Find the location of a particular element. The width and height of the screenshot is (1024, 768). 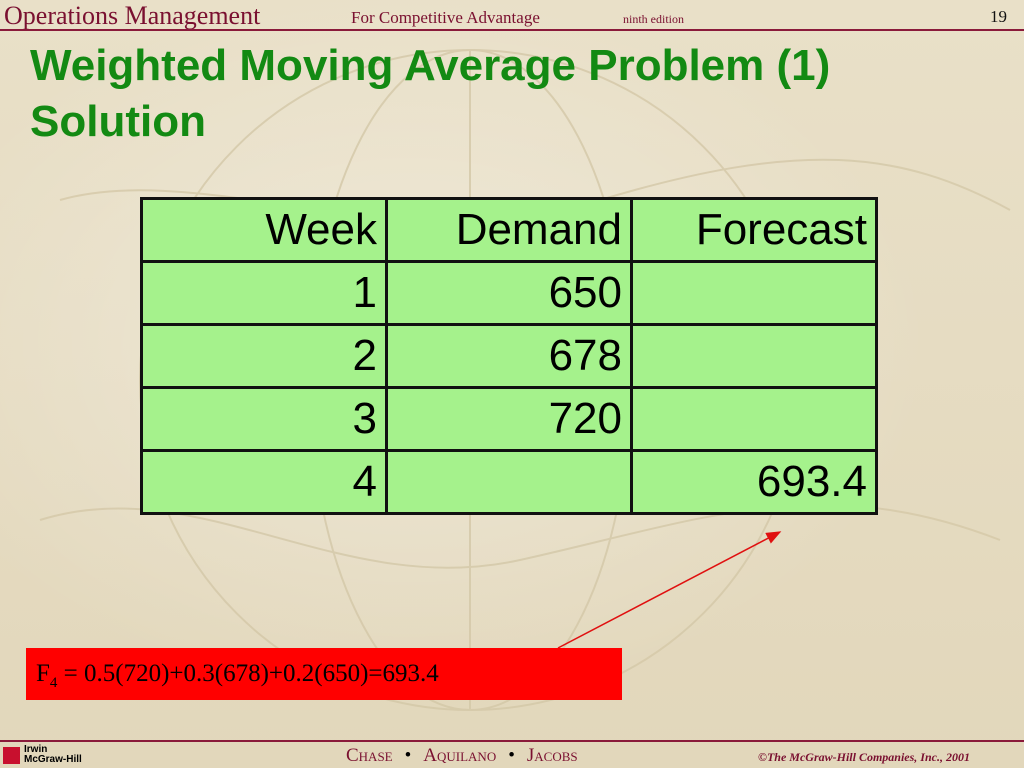

slide-title-line-2: Solution is located at coordinates (118, 121).